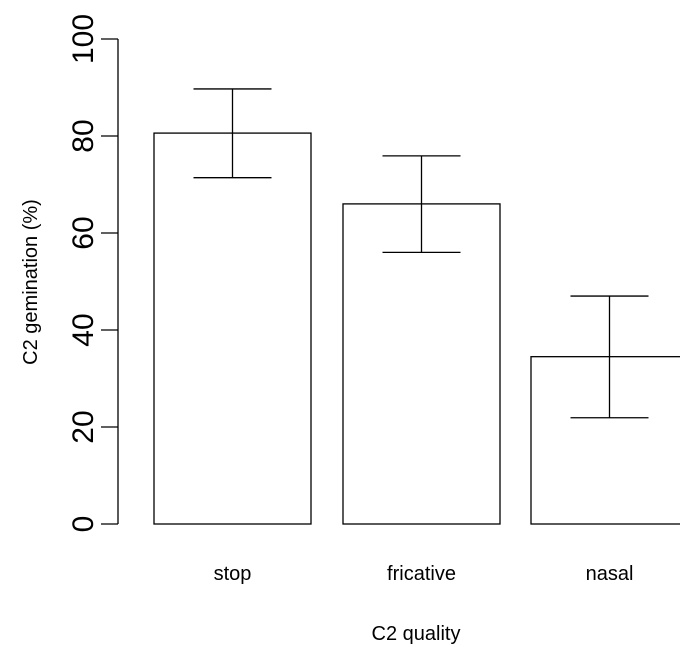 The width and height of the screenshot is (680, 647). What do you see at coordinates (421, 204) in the screenshot?
I see `error-bar-fricative` at bounding box center [421, 204].